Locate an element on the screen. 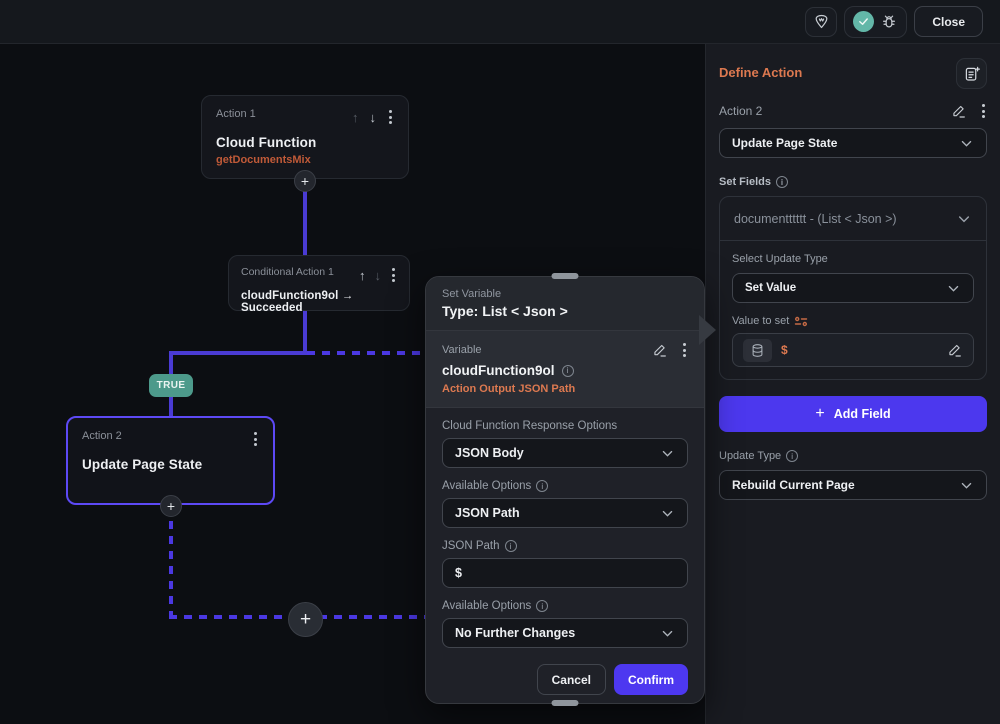 Image resolution: width=1000 pixels, height=724 pixels. dialog-header: Set Variable Type: List < Json > is located at coordinates (565, 304).